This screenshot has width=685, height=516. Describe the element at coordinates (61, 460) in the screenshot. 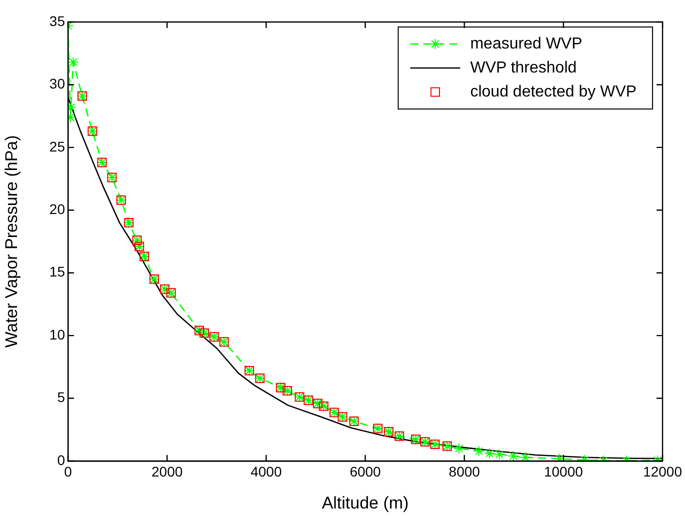

I see `y-tick-label: 0` at that location.